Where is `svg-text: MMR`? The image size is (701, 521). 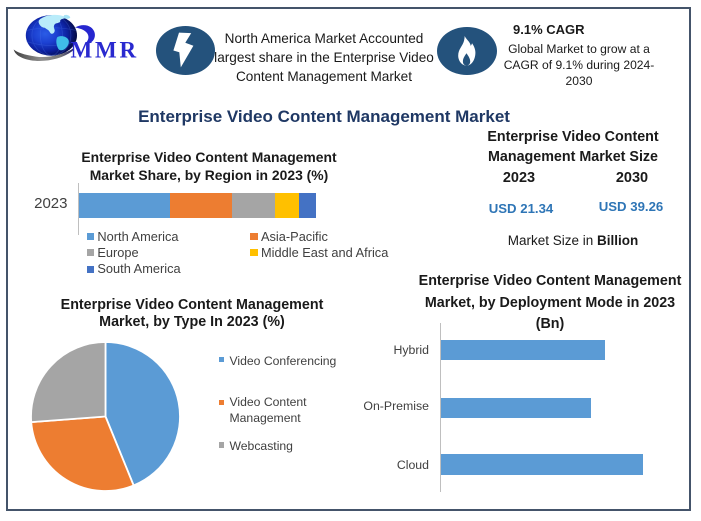 svg-text: MMR is located at coordinates (105, 50).